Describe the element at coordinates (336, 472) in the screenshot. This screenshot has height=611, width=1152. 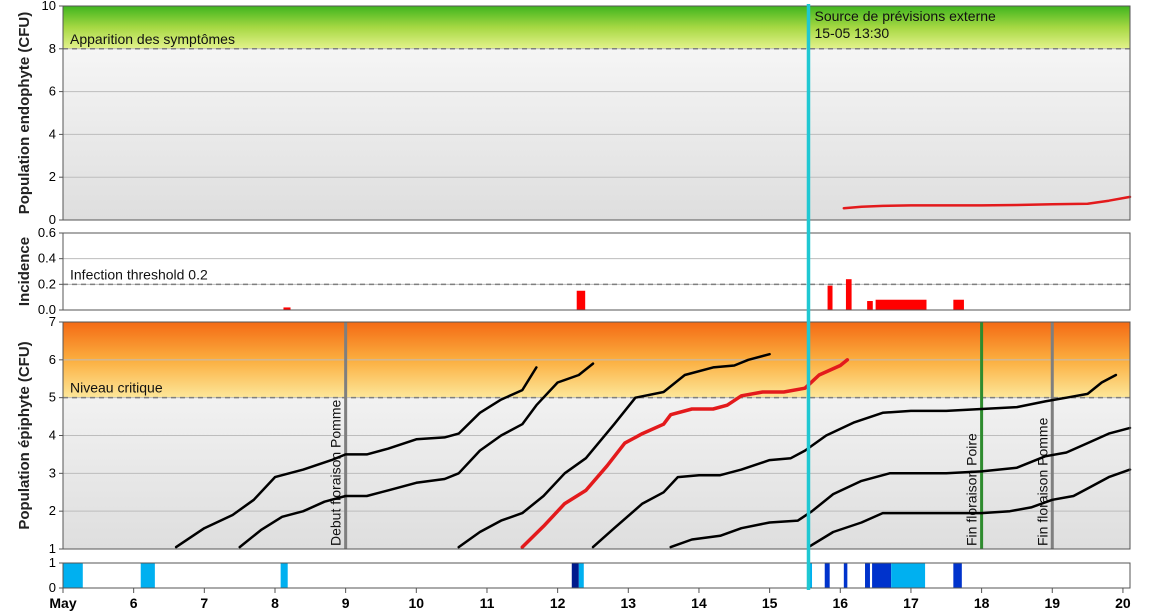
I see `event-label: Debut floraison Pomme` at that location.